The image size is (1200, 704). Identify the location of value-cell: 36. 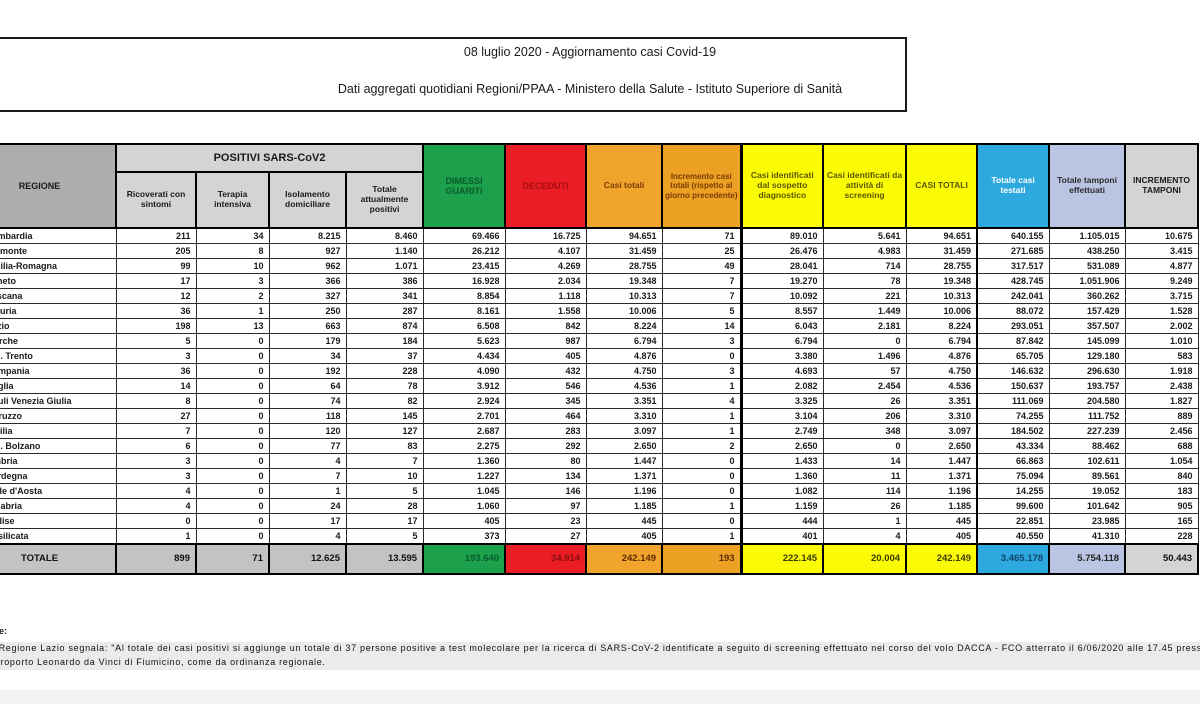
(156, 371).